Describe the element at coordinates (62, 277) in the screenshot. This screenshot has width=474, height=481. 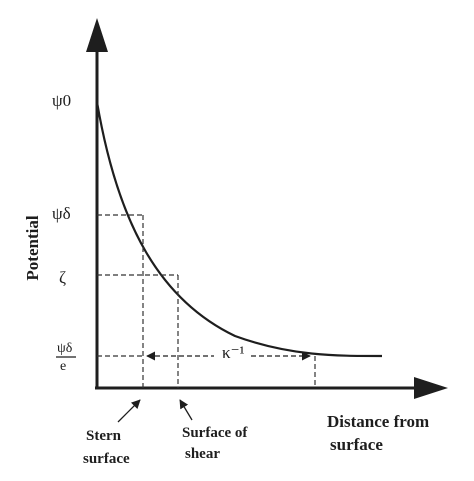
I see `zeta-label: ζ` at that location.